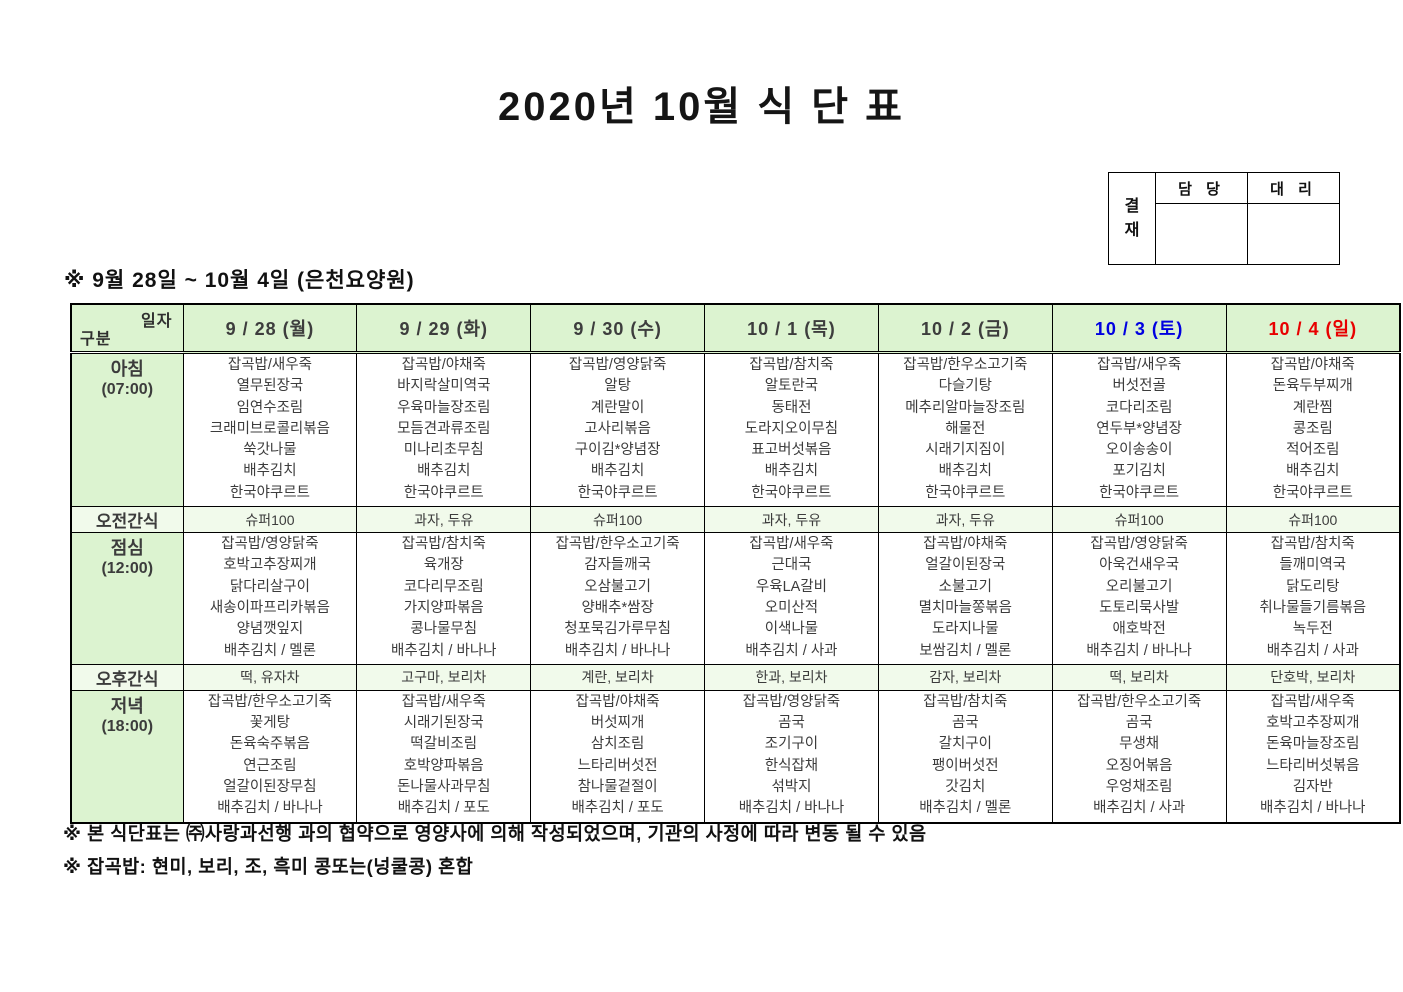  I want to click on menu-item: 시래기된장국, so click(443, 723).